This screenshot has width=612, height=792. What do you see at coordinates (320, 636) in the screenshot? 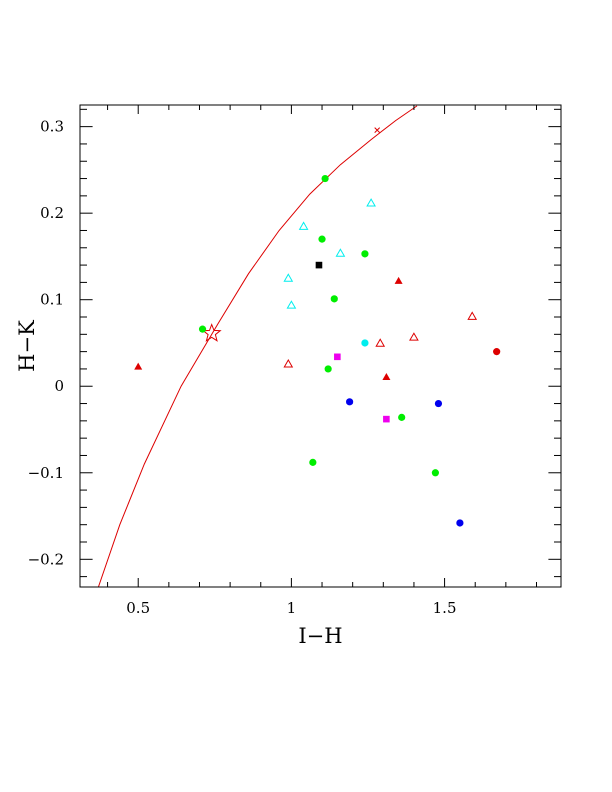
I see `x-axis-label: I−H` at bounding box center [320, 636].